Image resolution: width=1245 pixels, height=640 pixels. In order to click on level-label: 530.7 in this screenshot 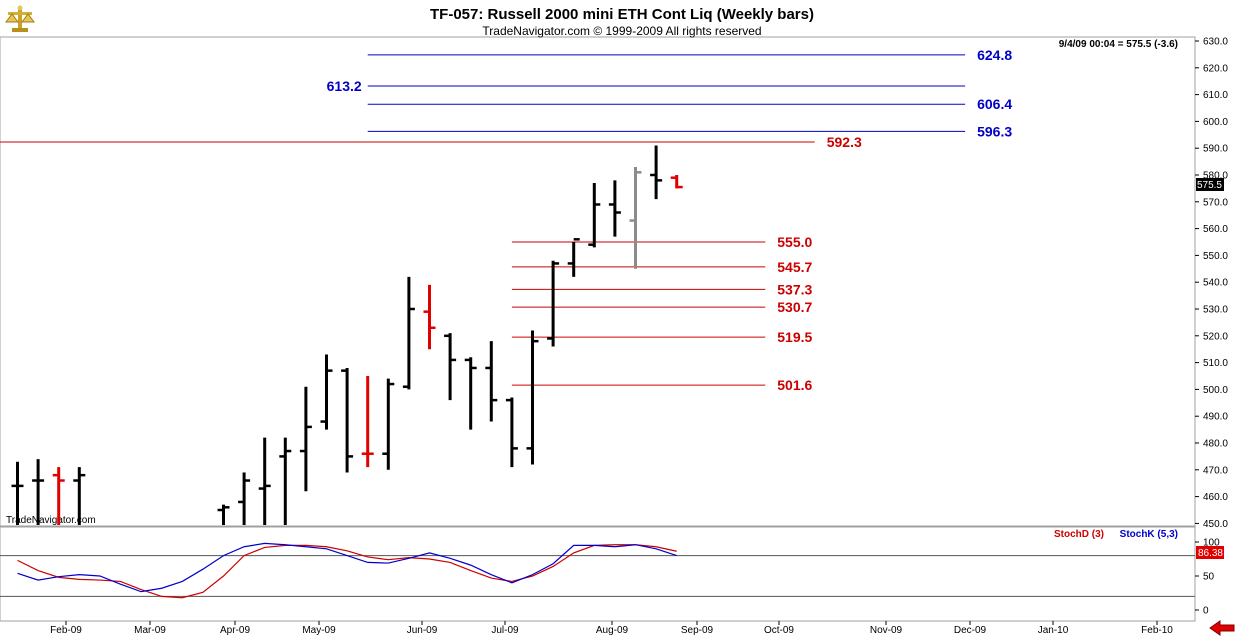, I will do `click(794, 307)`.